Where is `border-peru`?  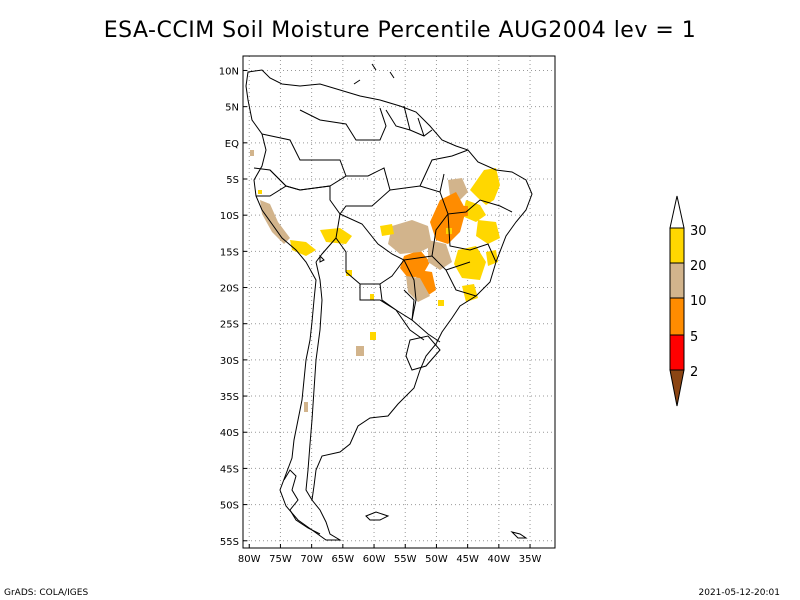
border-peru is located at coordinates (313, 224).